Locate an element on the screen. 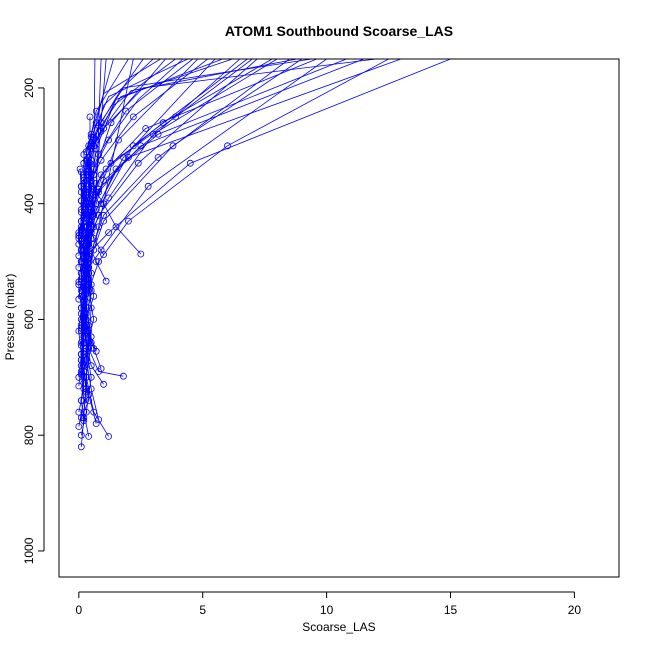 The image size is (650, 650). x-tick-label: 20 is located at coordinates (575, 610).